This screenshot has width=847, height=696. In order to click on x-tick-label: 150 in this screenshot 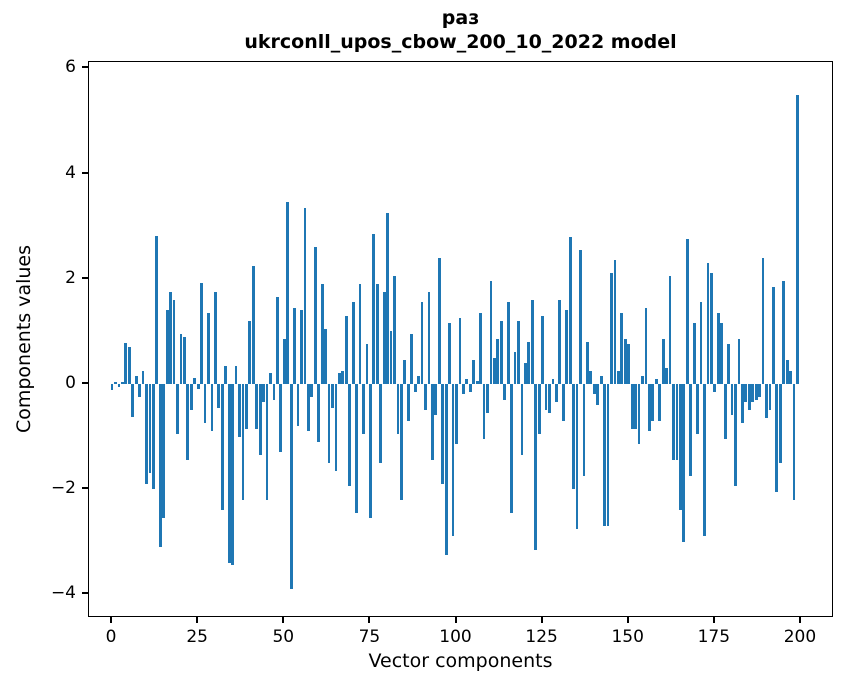, I will do `click(627, 637)`.